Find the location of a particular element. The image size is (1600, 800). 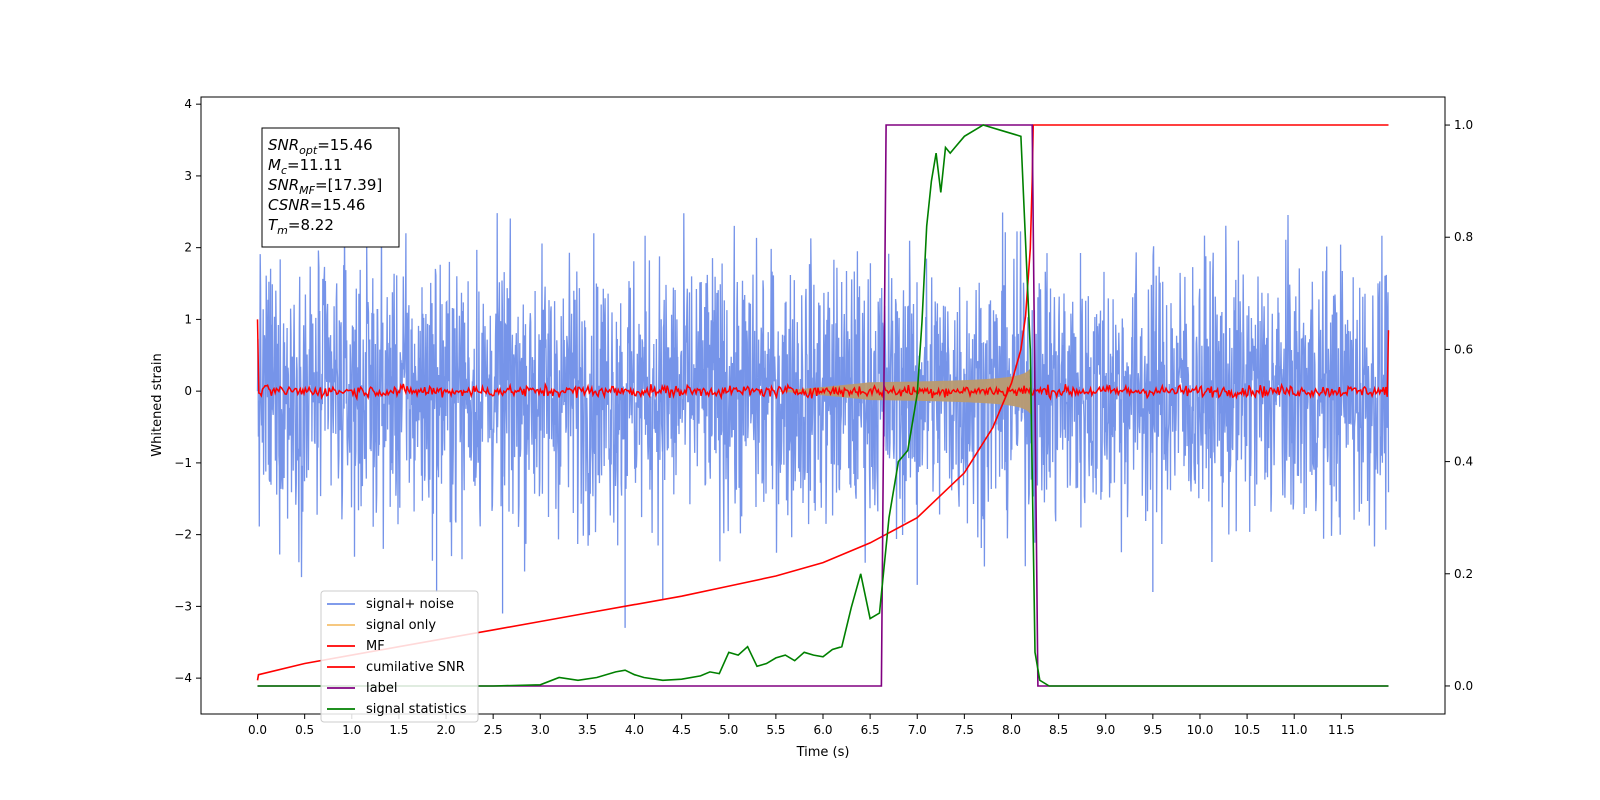

y2-tick-label: 1.0 is located at coordinates (1463, 125).